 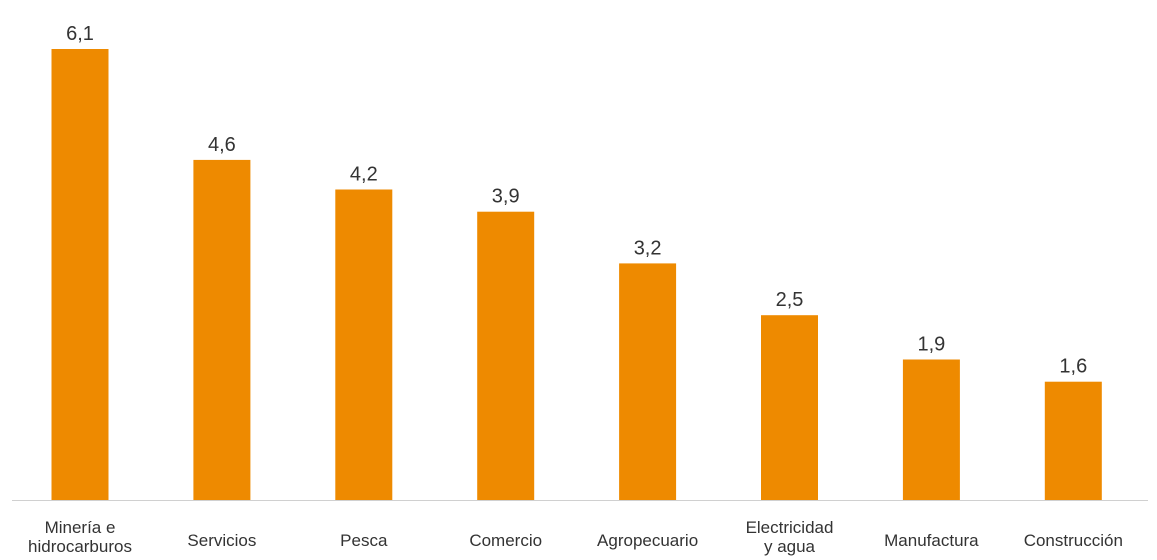 I want to click on bar-value-label: 4,6, so click(x=222, y=145).